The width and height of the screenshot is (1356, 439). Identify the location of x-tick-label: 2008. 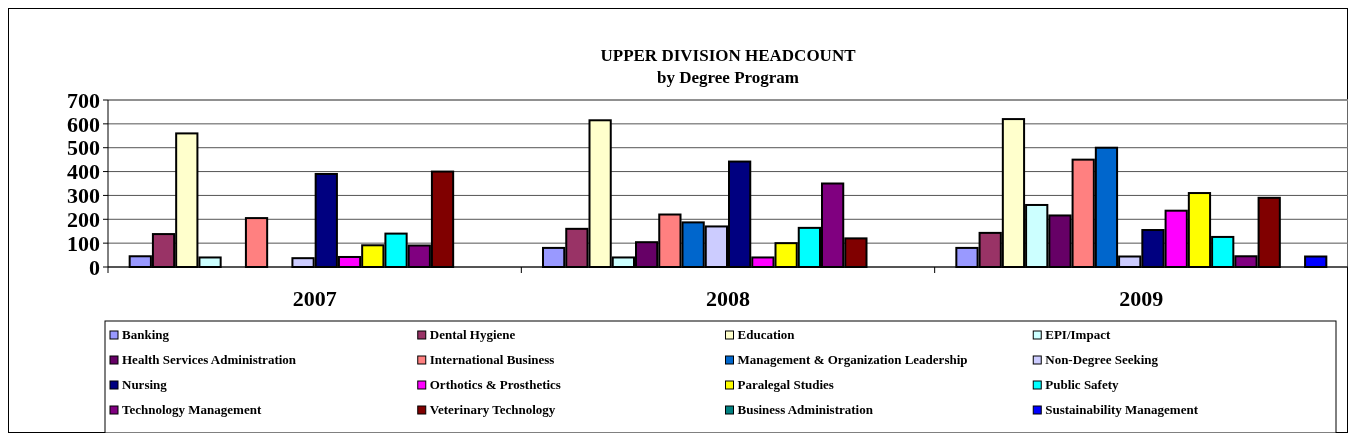
(728, 298).